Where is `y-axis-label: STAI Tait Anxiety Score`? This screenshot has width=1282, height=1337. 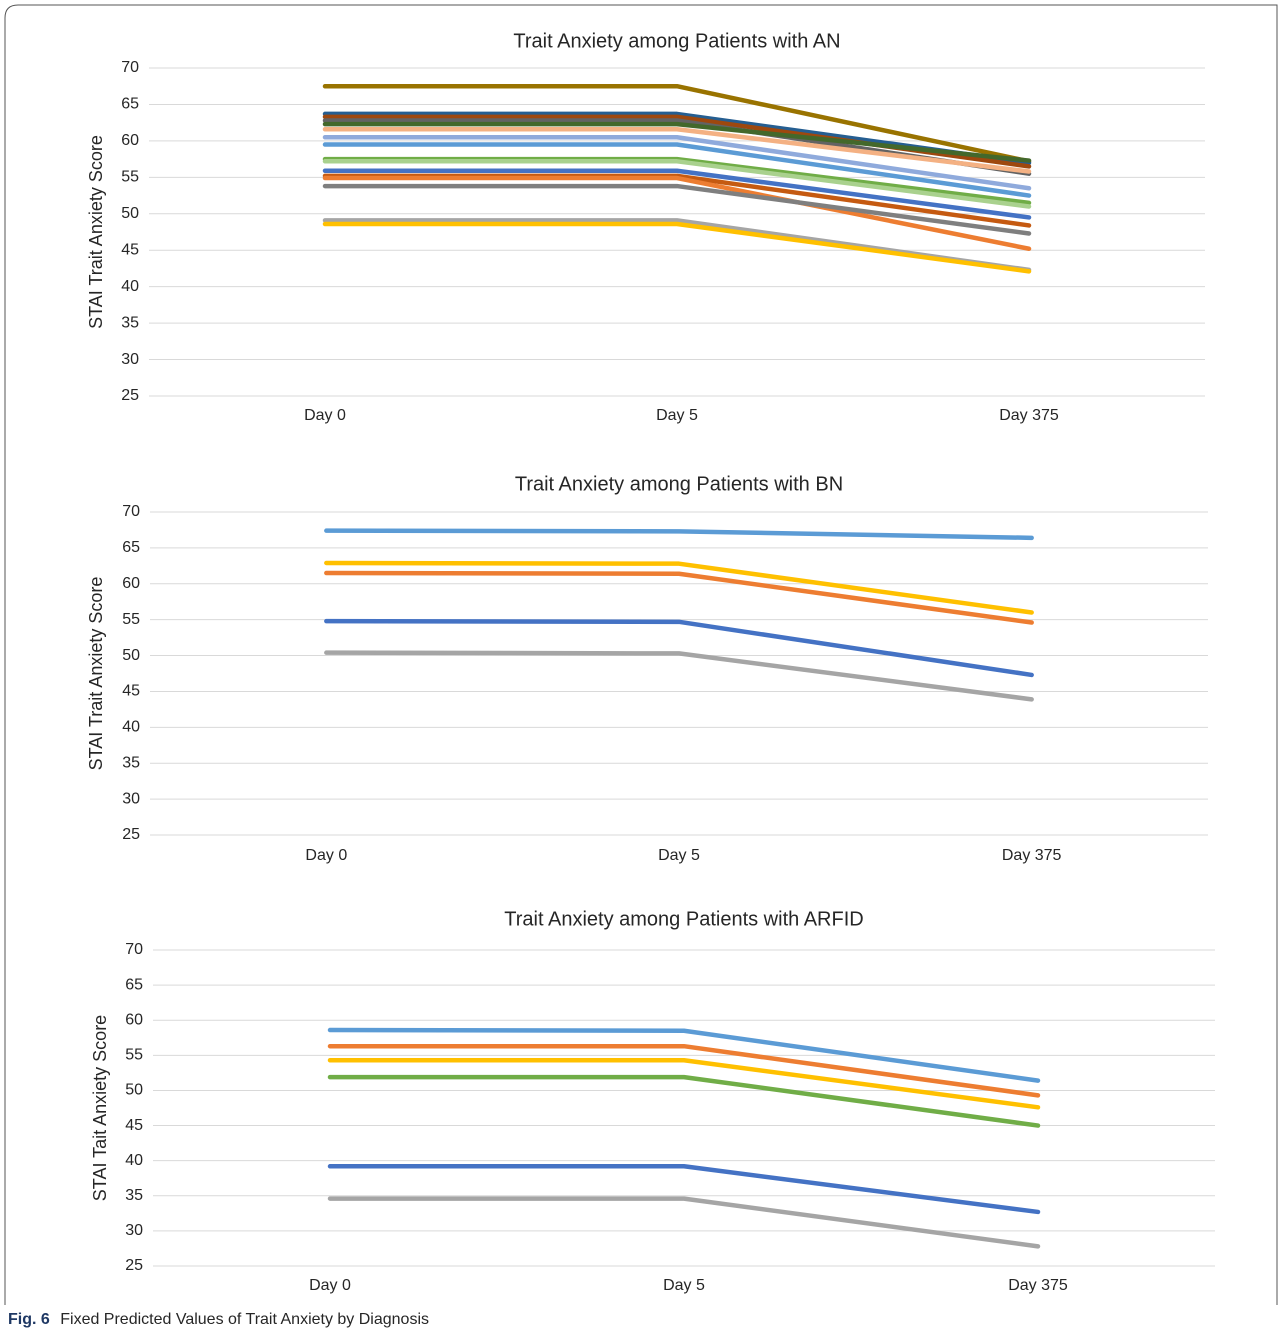
y-axis-label: STAI Tait Anxiety Score is located at coordinates (100, 1108).